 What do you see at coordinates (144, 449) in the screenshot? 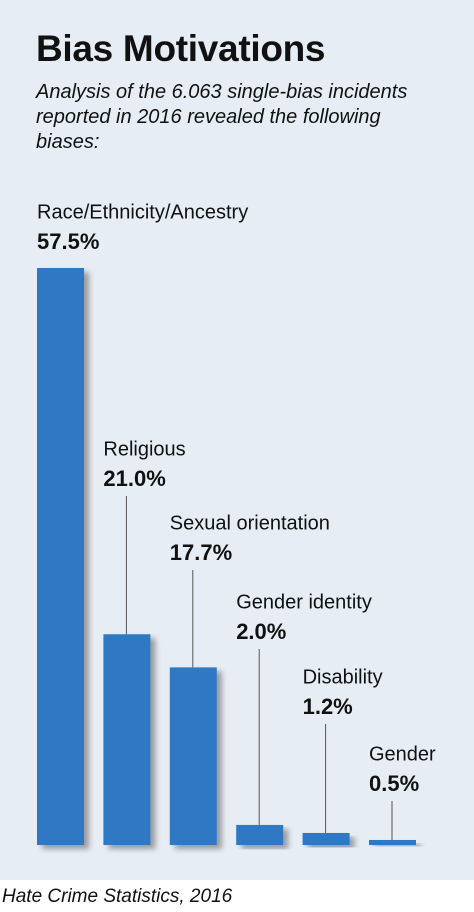
I see `category-label: Religious` at bounding box center [144, 449].